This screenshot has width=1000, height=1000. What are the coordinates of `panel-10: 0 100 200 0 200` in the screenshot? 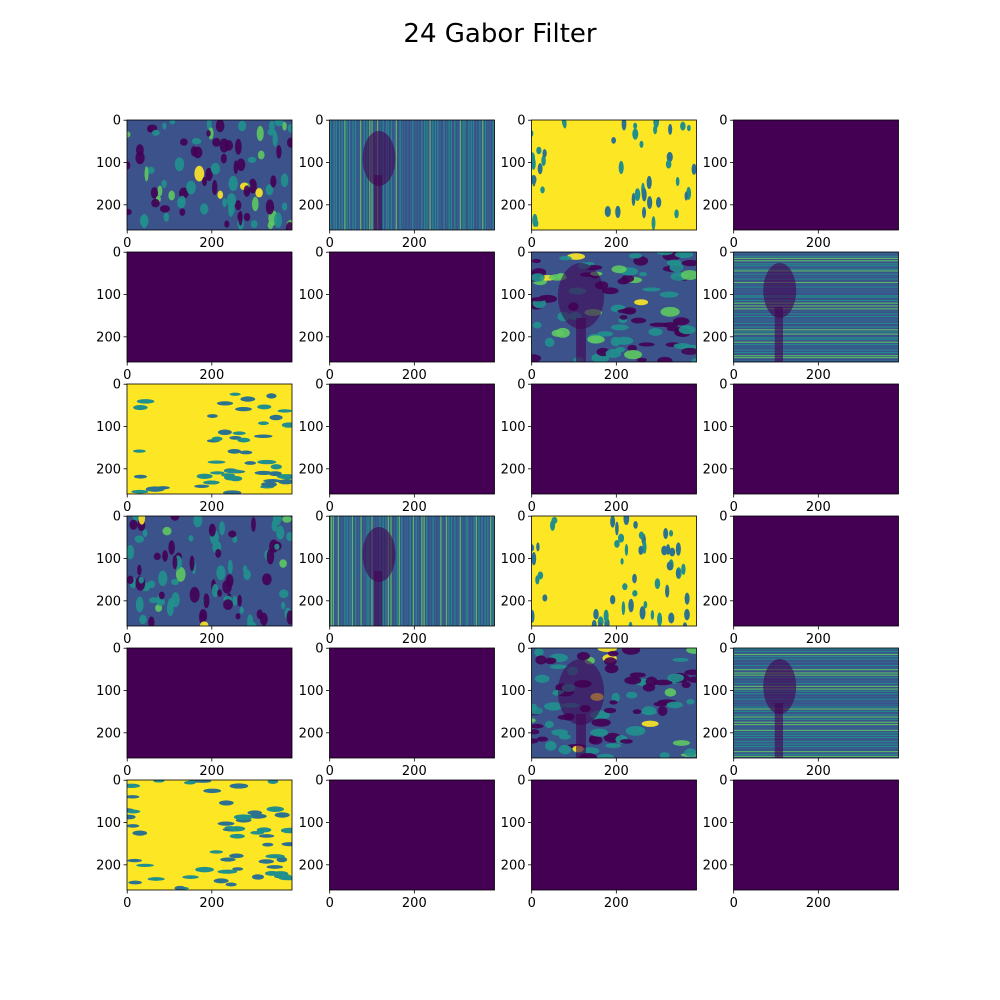 It's located at (397, 446).